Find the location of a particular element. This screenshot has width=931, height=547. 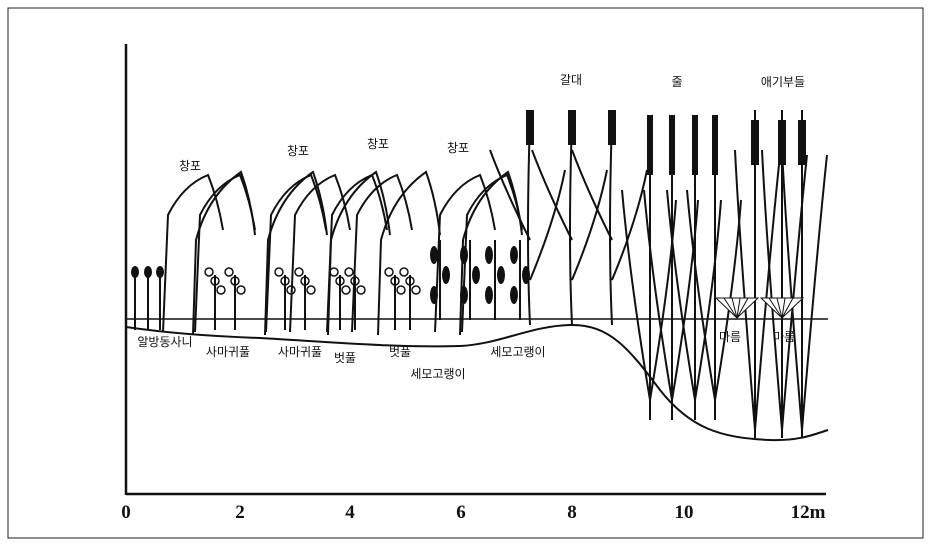

plant-label: 애기부들 is located at coordinates (783, 82).